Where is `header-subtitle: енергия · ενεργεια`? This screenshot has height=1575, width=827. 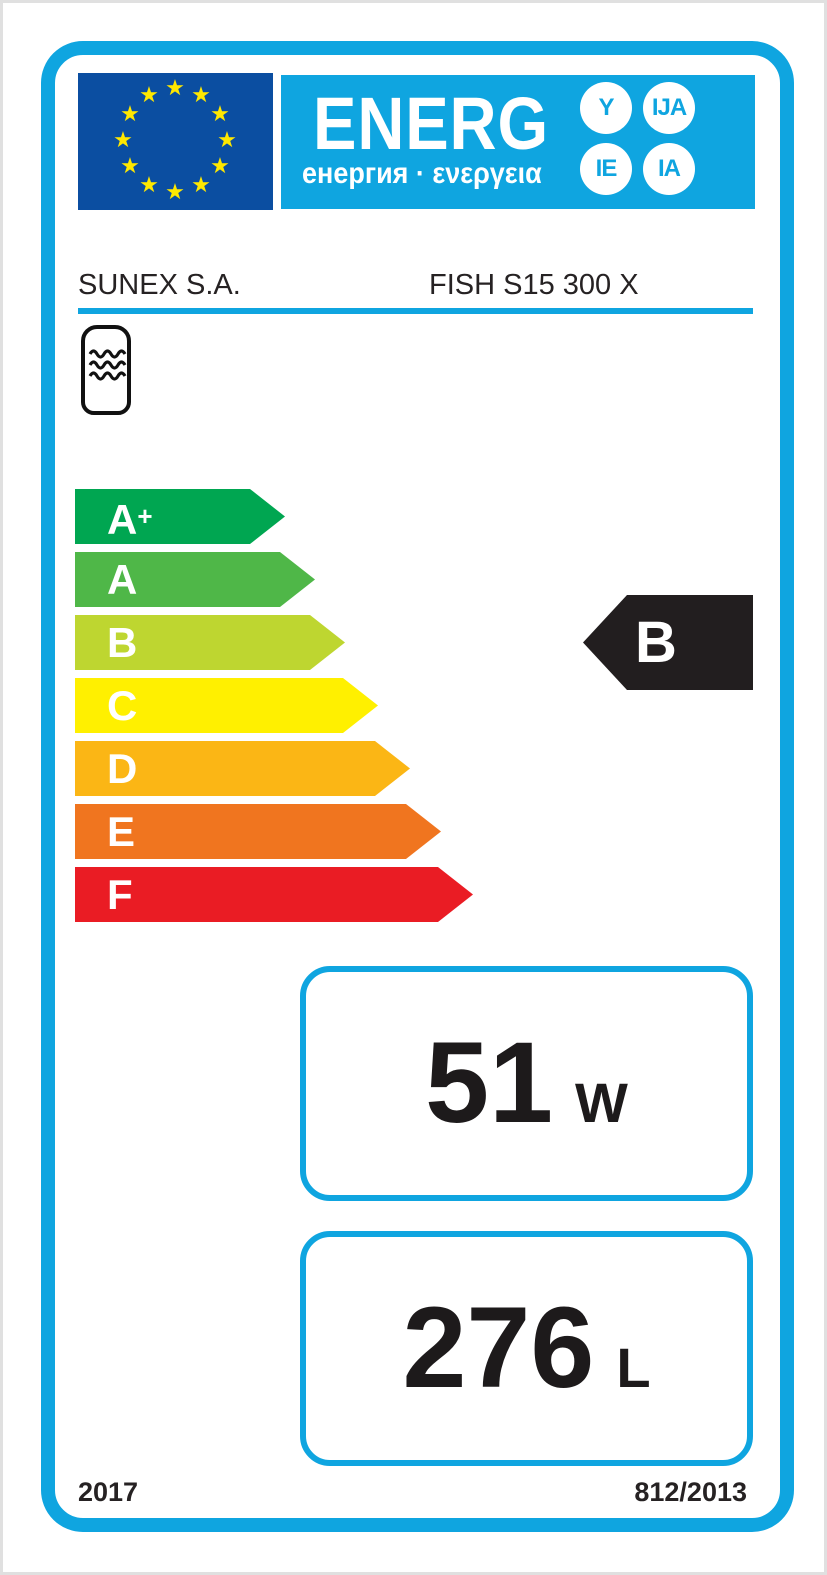
header-subtitle: енергия · ενεργεια is located at coordinates (422, 173).